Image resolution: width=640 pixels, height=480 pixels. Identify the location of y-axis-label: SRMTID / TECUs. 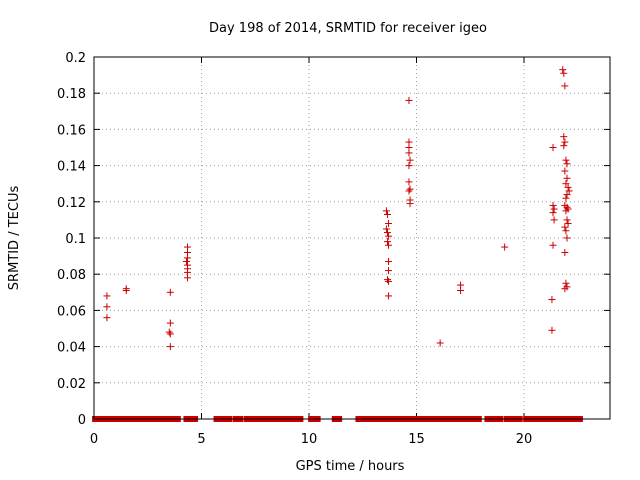
(14, 238).